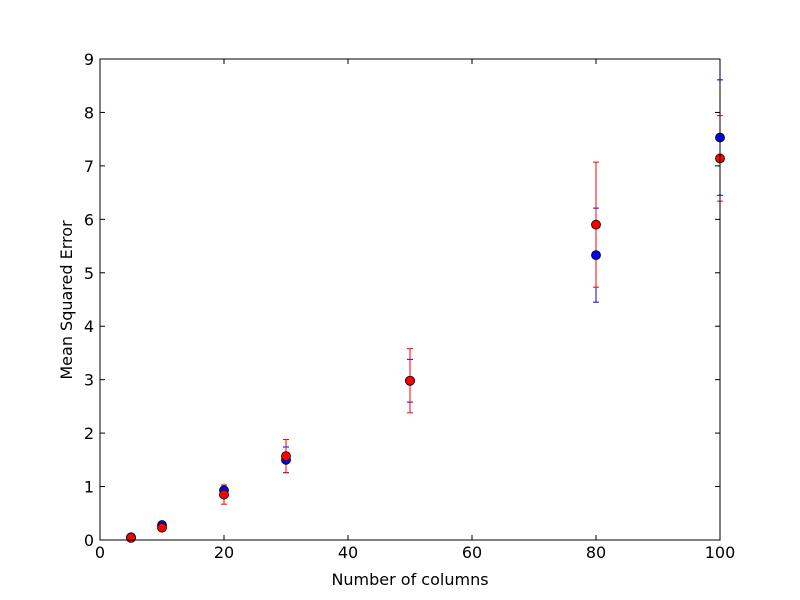 The image size is (800, 600). I want to click on x-tick-label: 80, so click(596, 552).